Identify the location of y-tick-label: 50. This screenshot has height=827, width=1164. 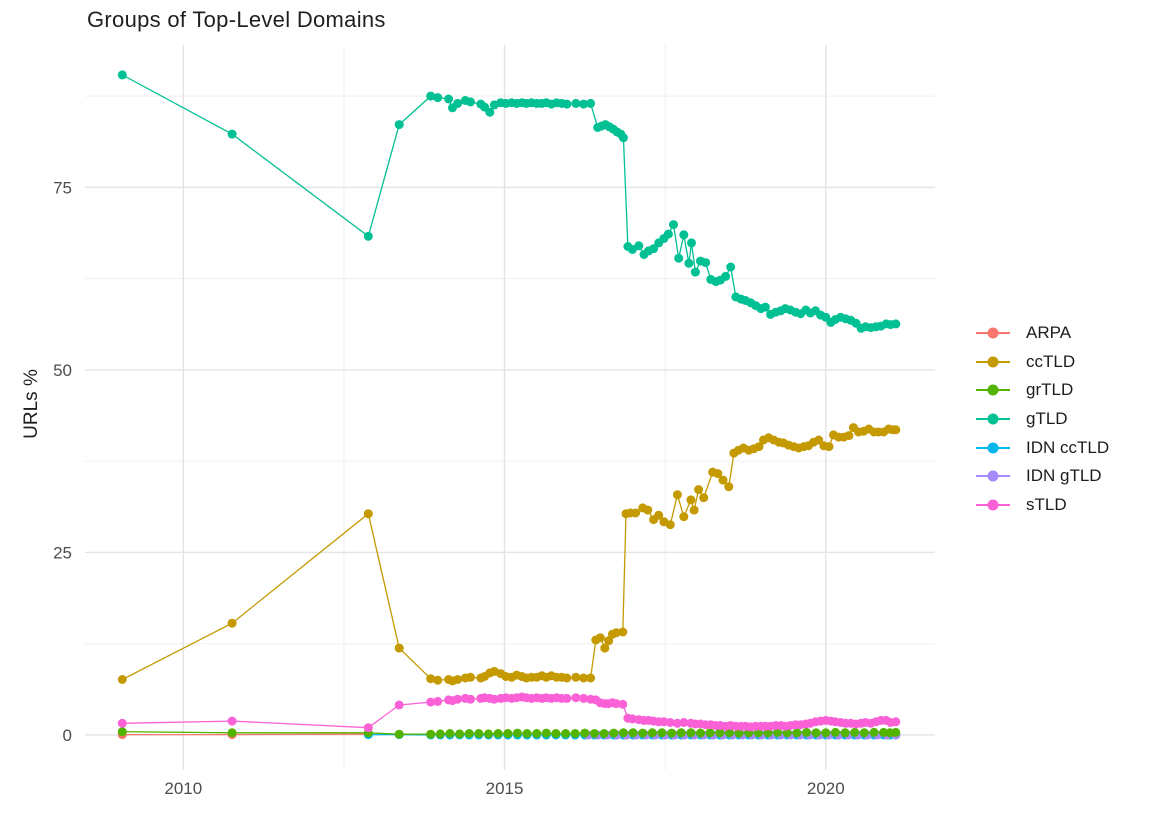
(62, 370).